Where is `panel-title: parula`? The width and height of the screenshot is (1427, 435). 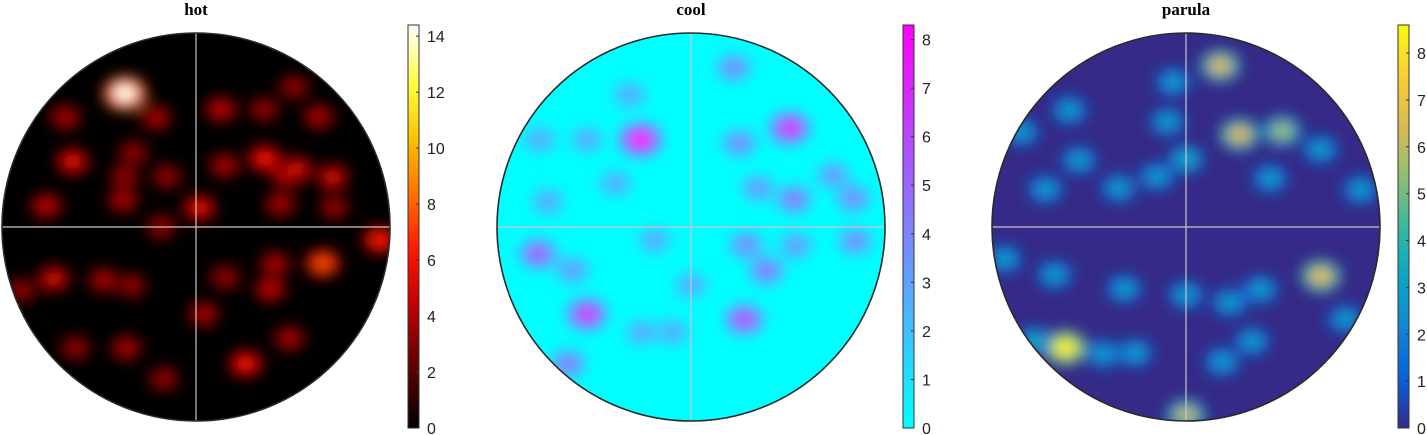
panel-title: parula is located at coordinates (1186, 9).